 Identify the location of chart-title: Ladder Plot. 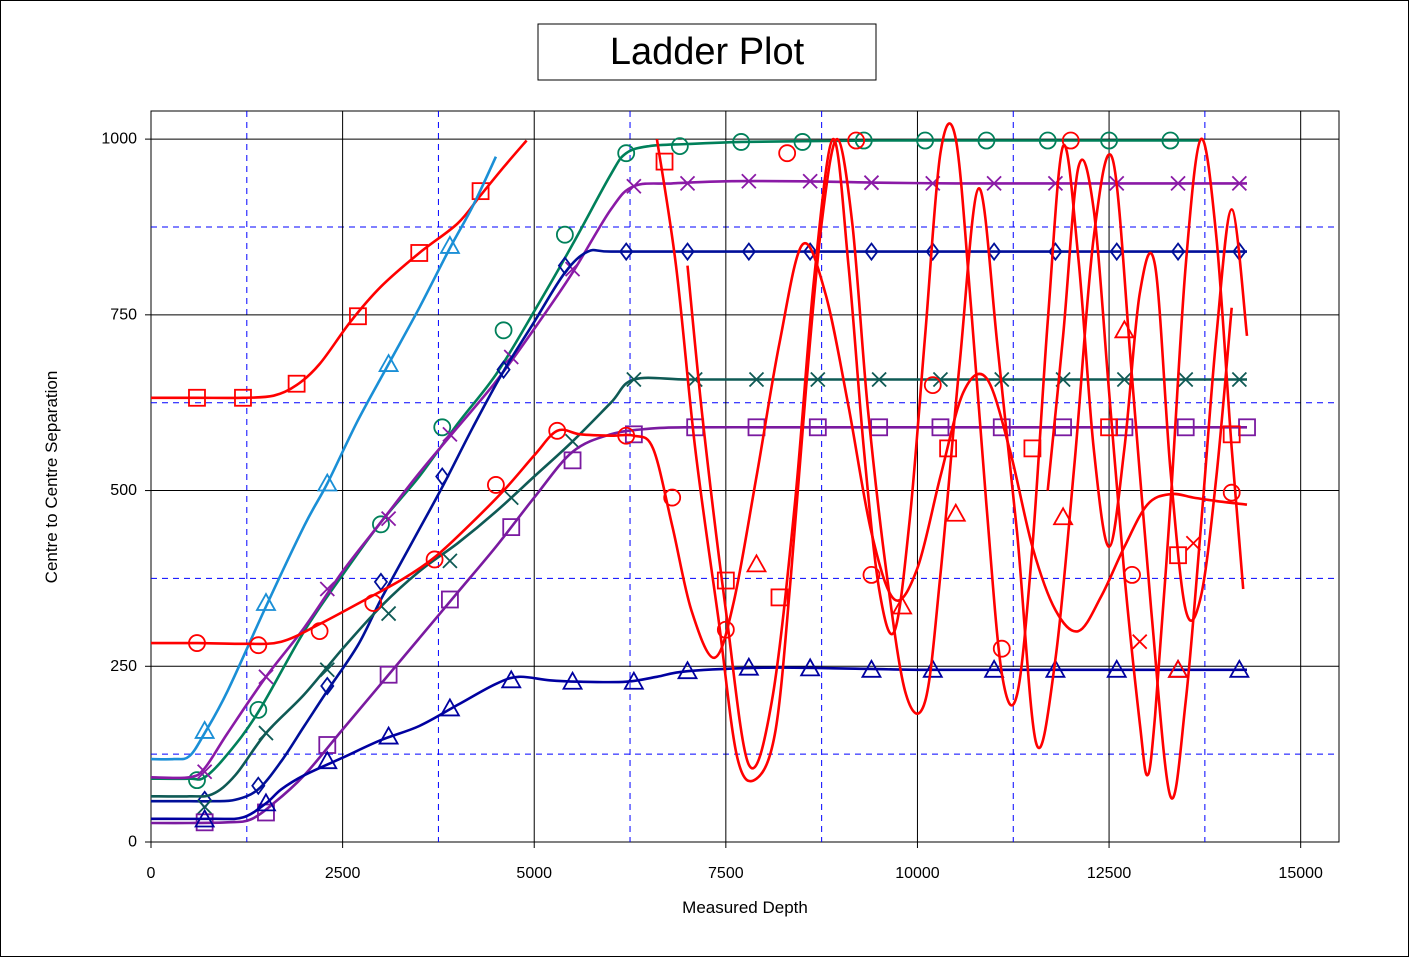
(707, 52).